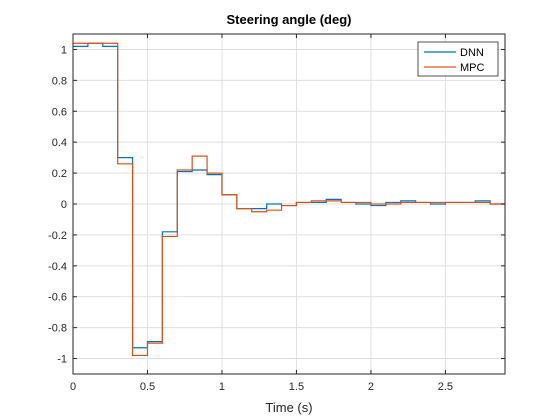 This screenshot has height=420, width=560. What do you see at coordinates (261, 387) in the screenshot?
I see `x-tick-labels: 0 0.5 1 1.5 2 2.5` at bounding box center [261, 387].